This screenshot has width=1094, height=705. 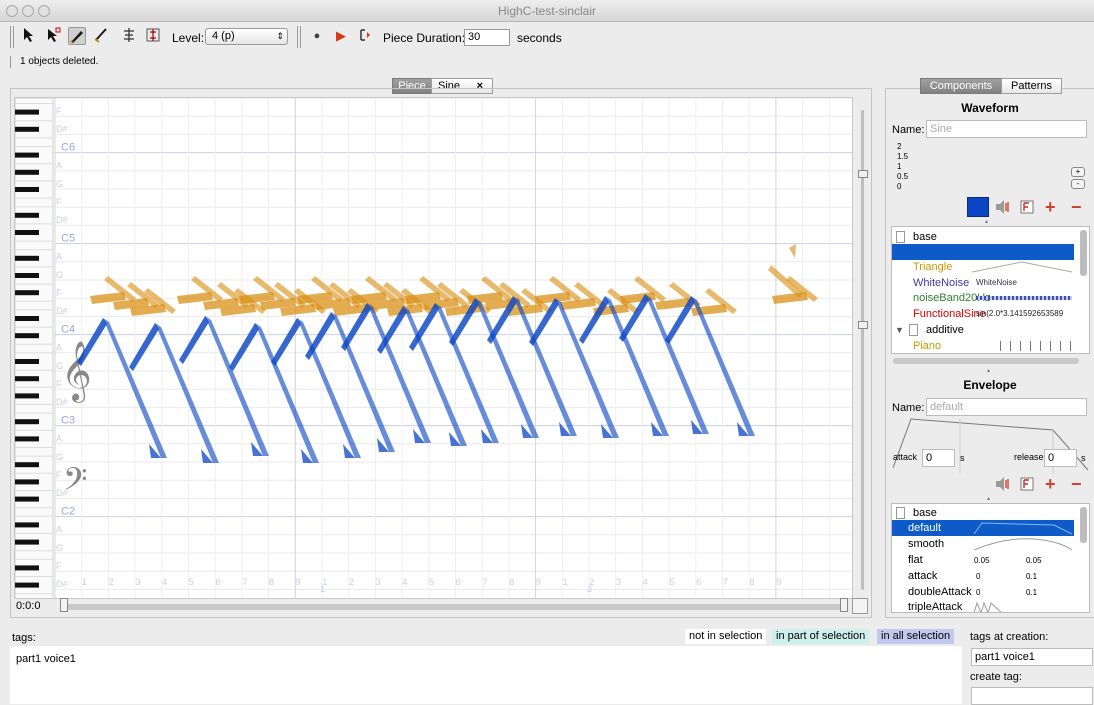 What do you see at coordinates (983, 252) in the screenshot?
I see `list-item-selected: Sine` at bounding box center [983, 252].